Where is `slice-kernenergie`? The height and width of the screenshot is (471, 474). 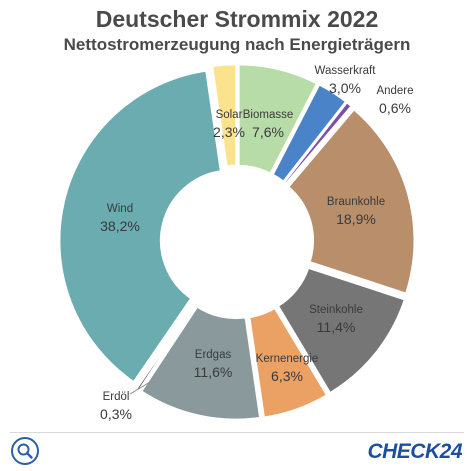
slice-kernenergie is located at coordinates (288, 363).